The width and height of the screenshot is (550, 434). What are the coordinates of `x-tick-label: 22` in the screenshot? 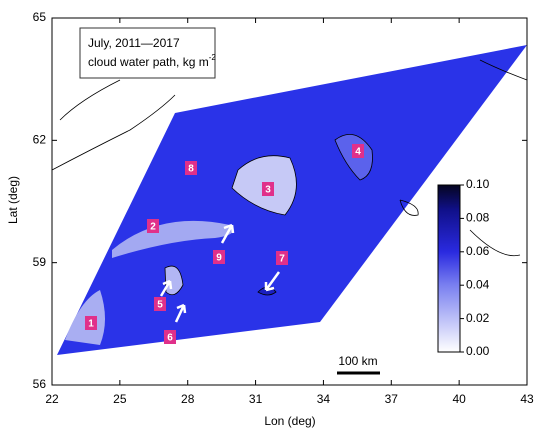 It's located at (52, 399).